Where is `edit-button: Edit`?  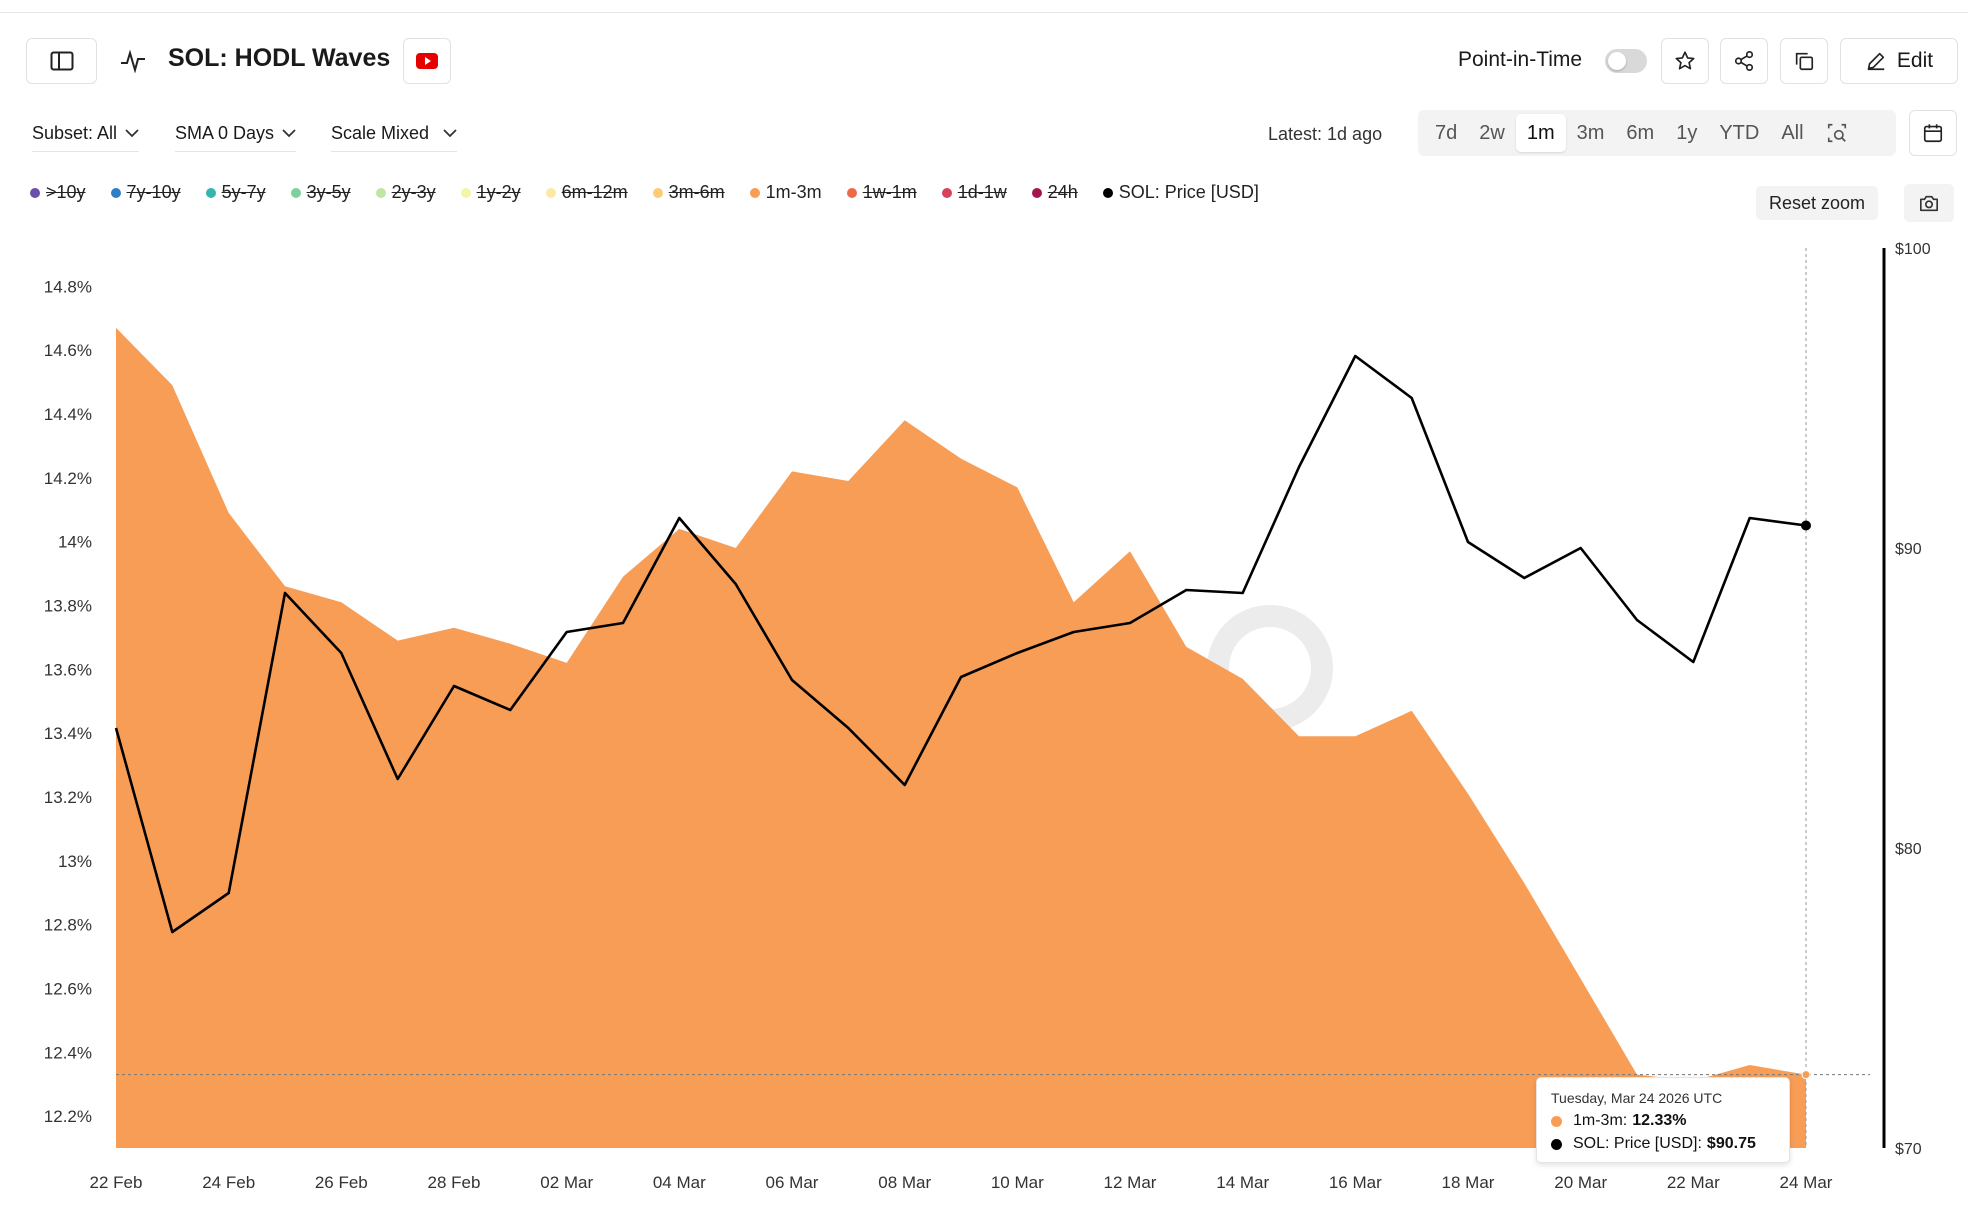 edit-button: Edit is located at coordinates (1899, 61).